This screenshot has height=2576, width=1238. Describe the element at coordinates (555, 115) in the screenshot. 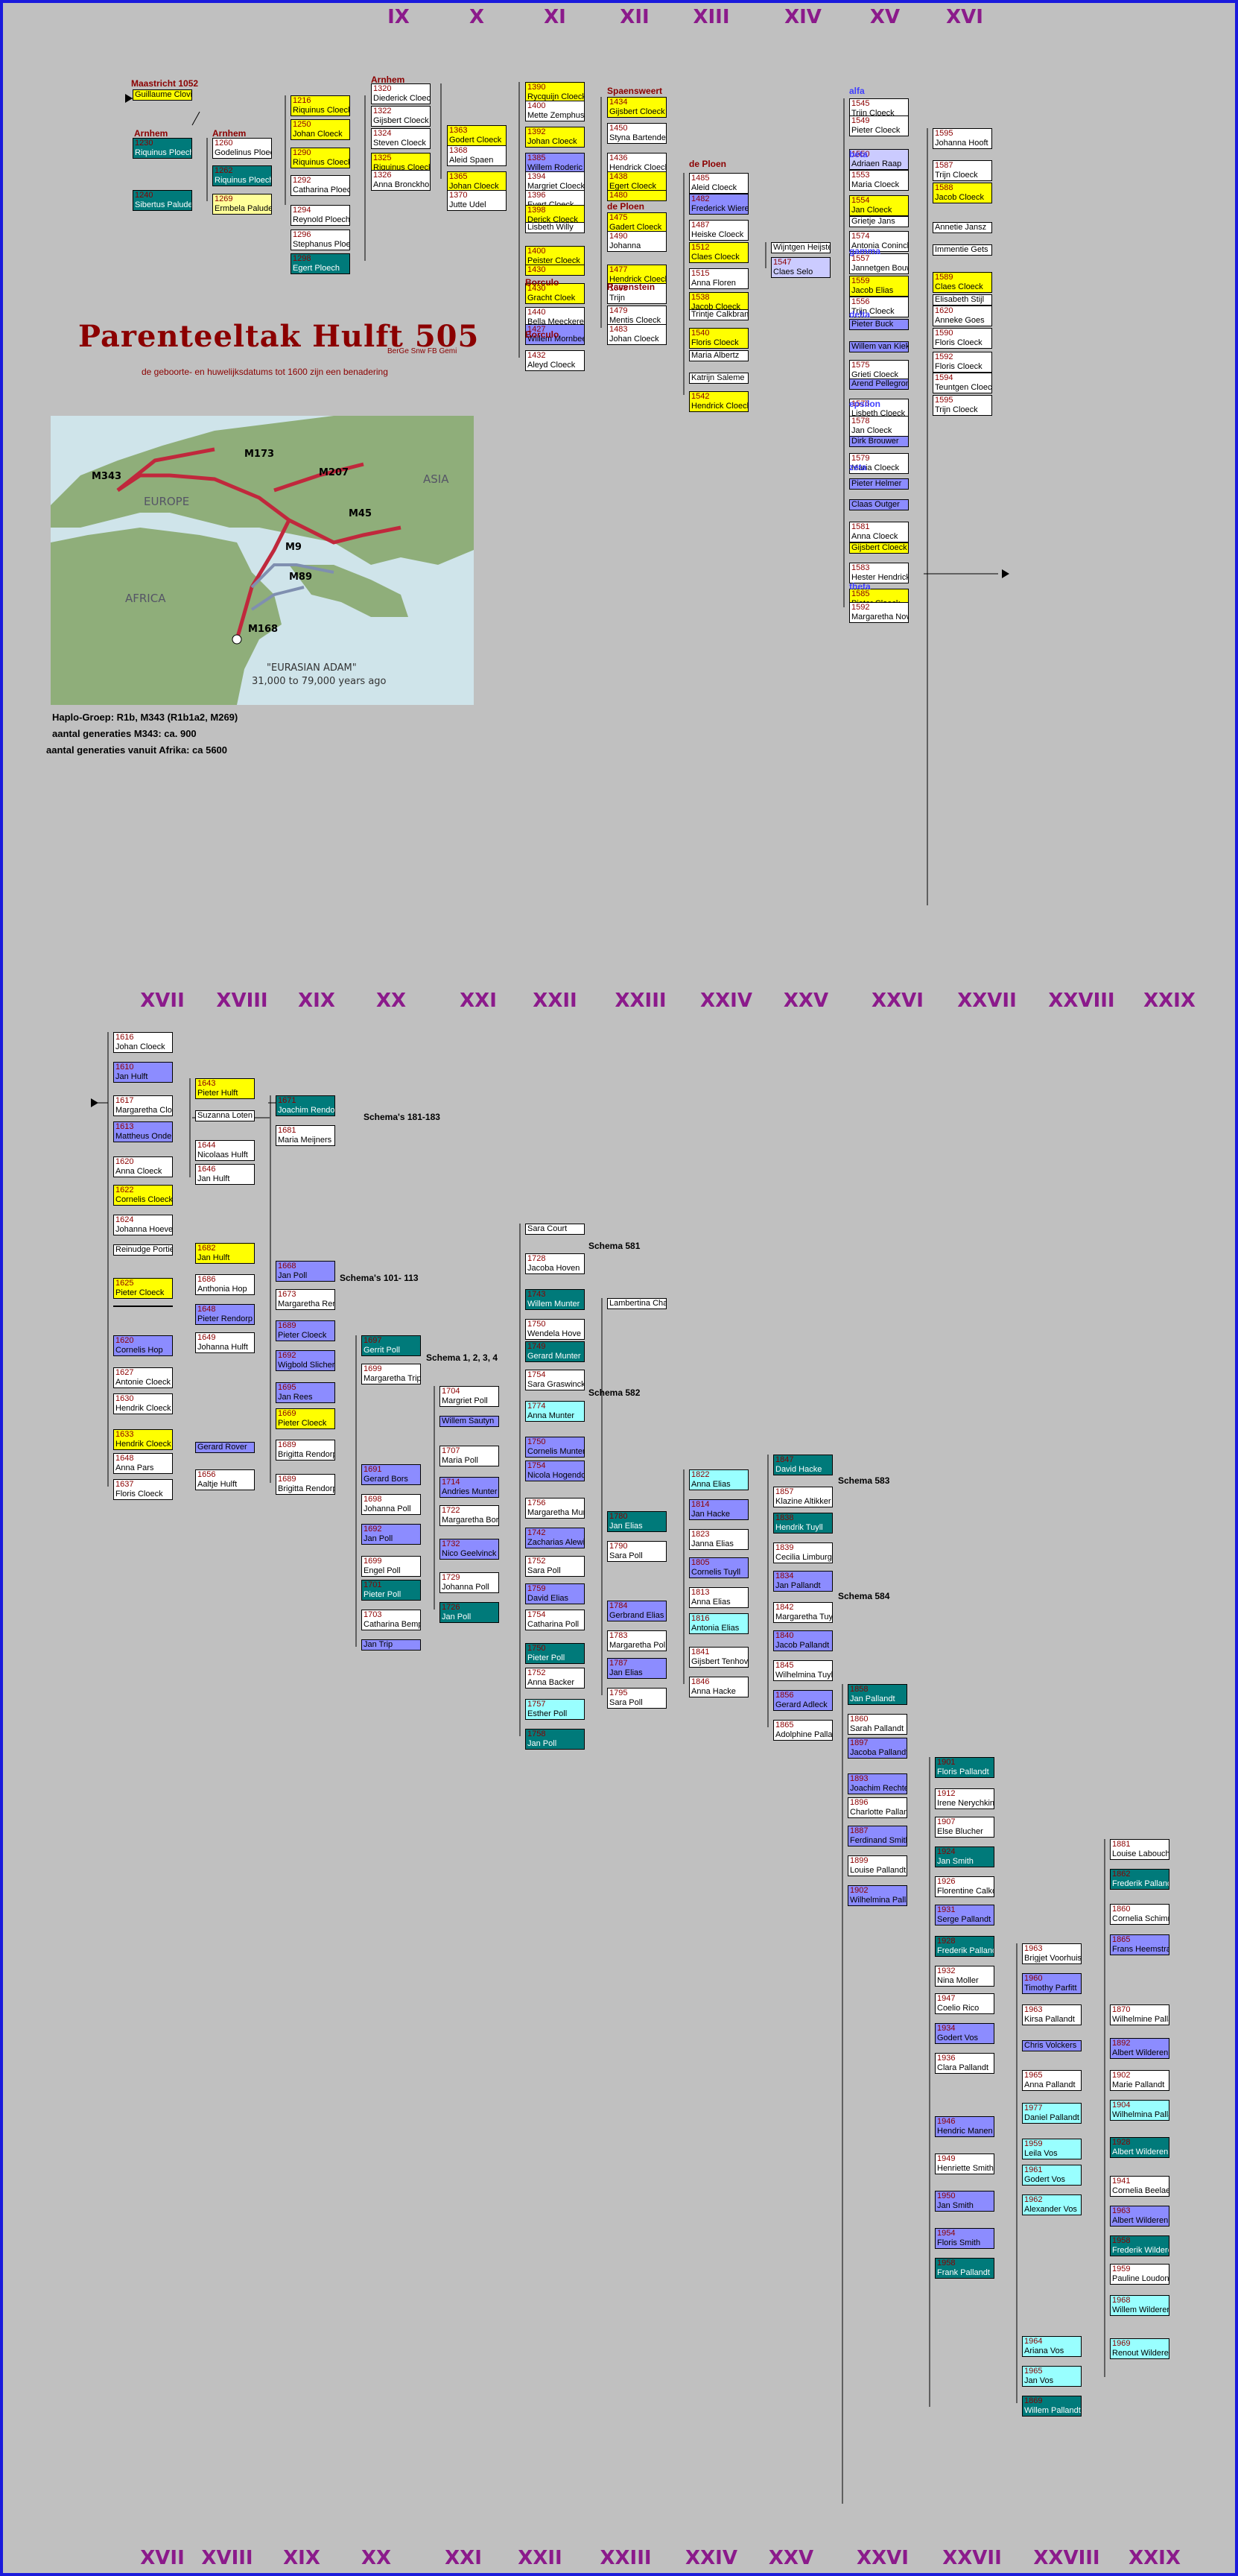

I see `person-name: Mette Zemphusen` at that location.